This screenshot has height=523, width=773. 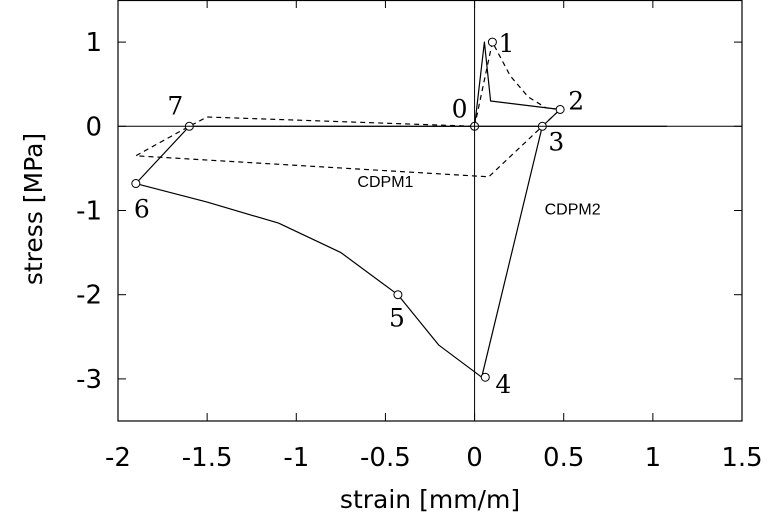 What do you see at coordinates (93, 127) in the screenshot?
I see `y-tick-label: 0` at bounding box center [93, 127].